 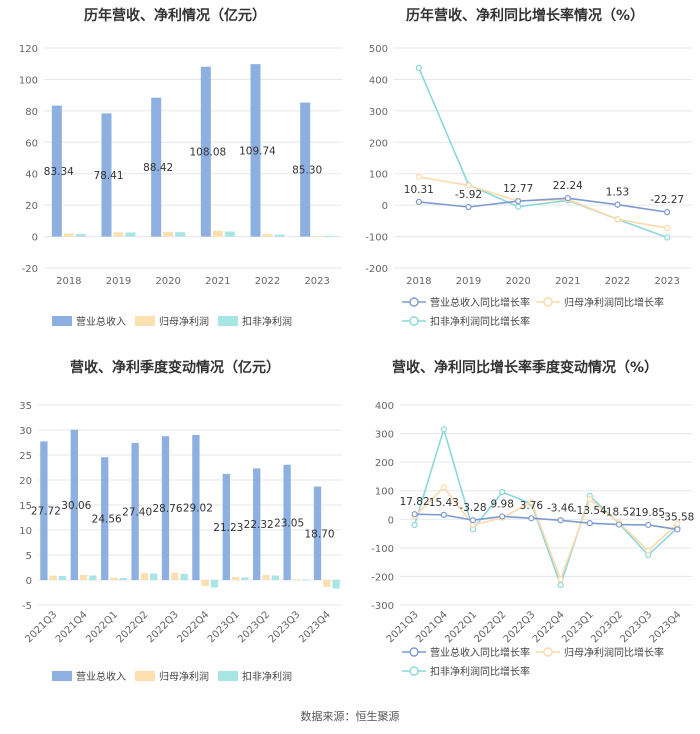 What do you see at coordinates (382, 606) in the screenshot?
I see `y-tick-label: -300` at bounding box center [382, 606].